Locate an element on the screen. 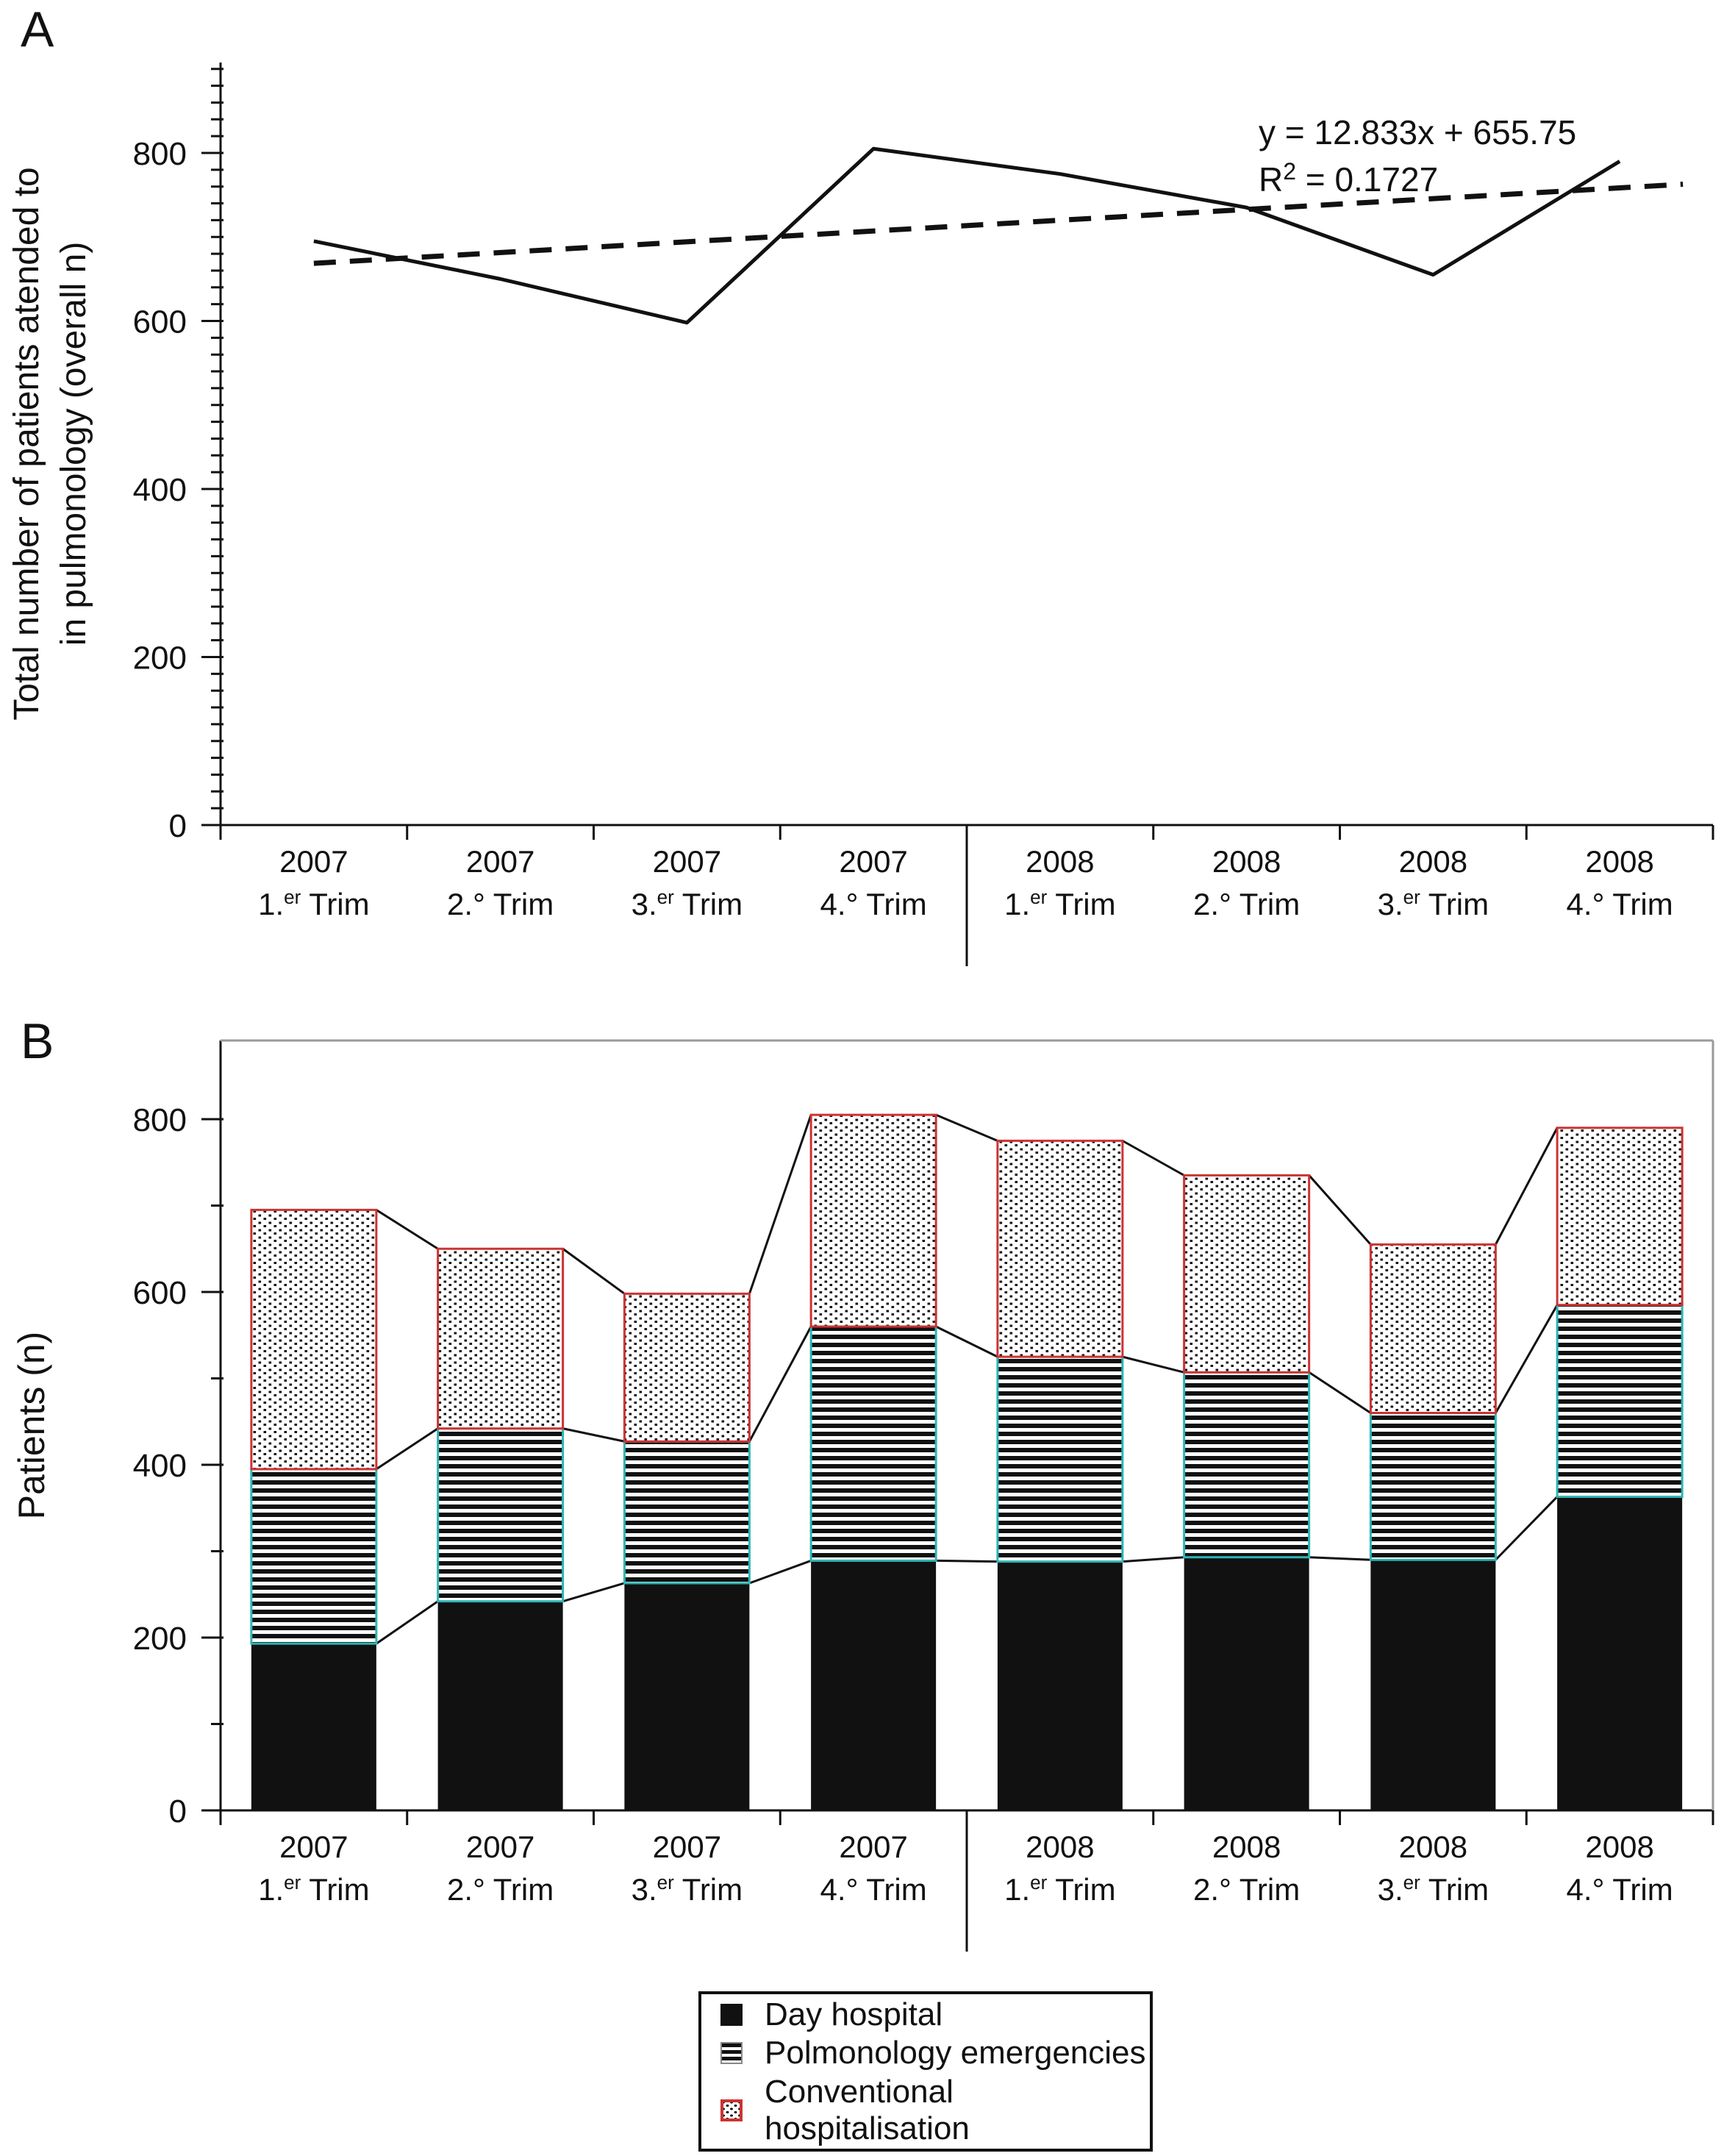  legend-label-conventional-hospitalisation: Conventional hospitalisation is located at coordinates (867, 2109).